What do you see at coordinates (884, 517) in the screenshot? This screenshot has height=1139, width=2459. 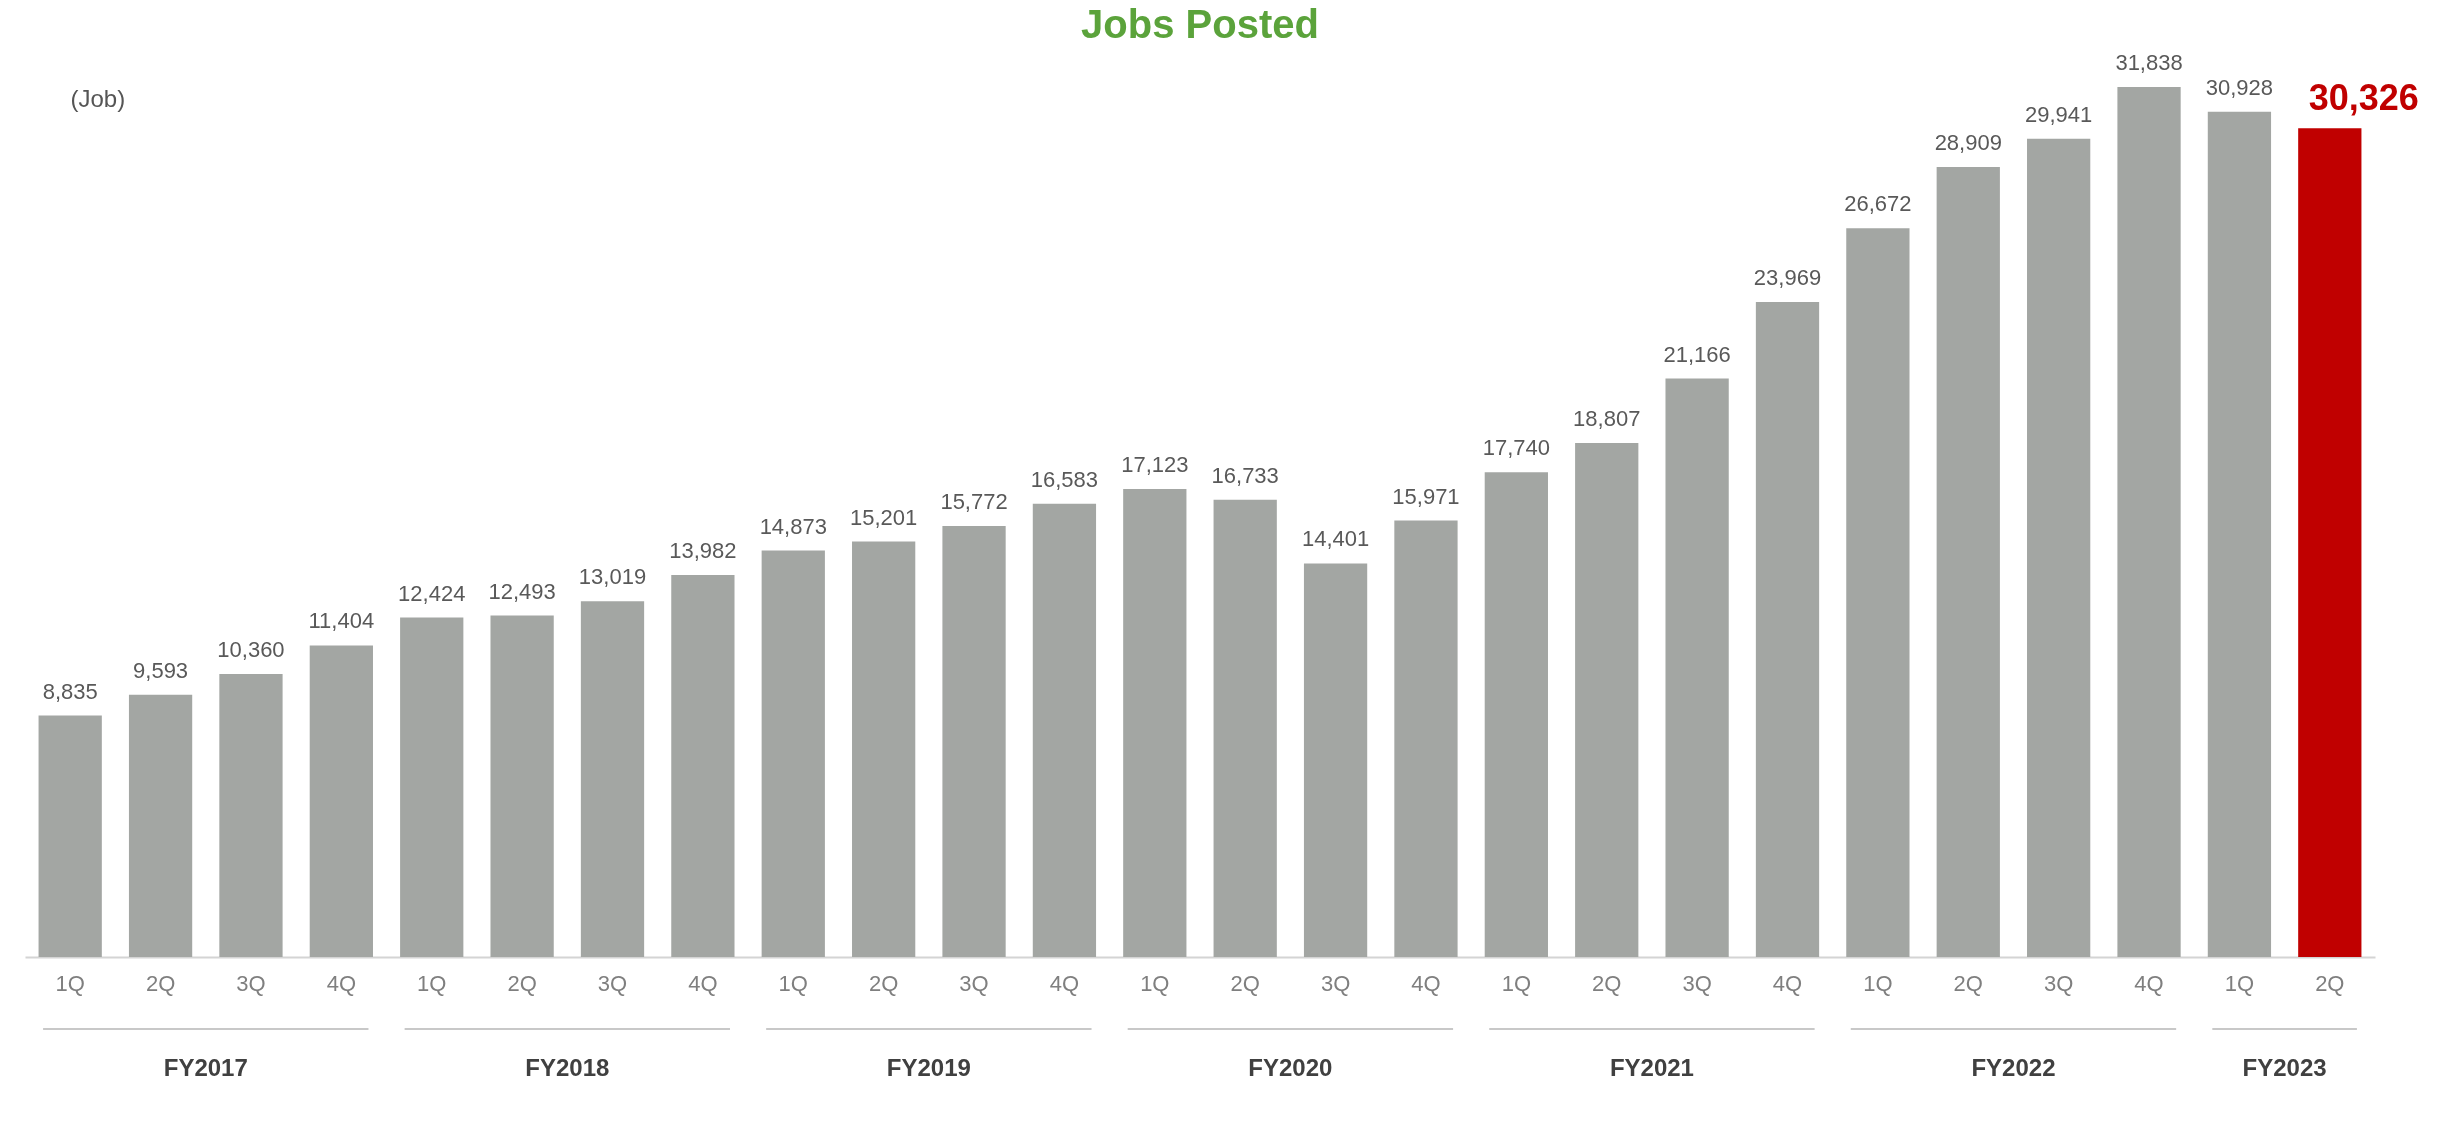 I see `data-label: 15,201` at bounding box center [884, 517].